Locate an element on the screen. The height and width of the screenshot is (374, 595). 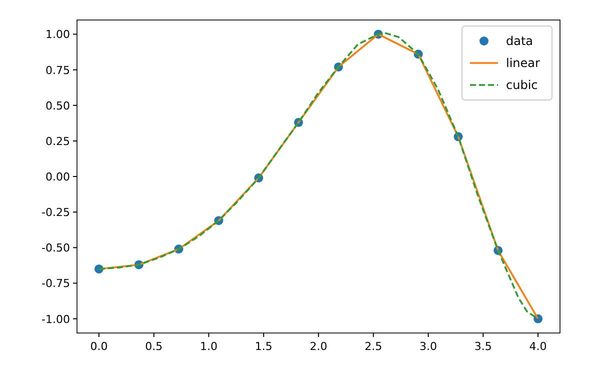
legend-label: linear is located at coordinates (523, 63).